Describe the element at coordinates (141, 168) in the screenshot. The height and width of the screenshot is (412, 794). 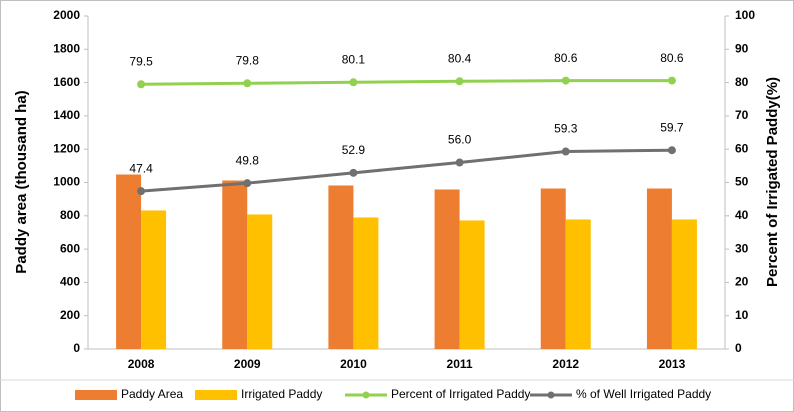
I see `data-label: 47.4` at that location.